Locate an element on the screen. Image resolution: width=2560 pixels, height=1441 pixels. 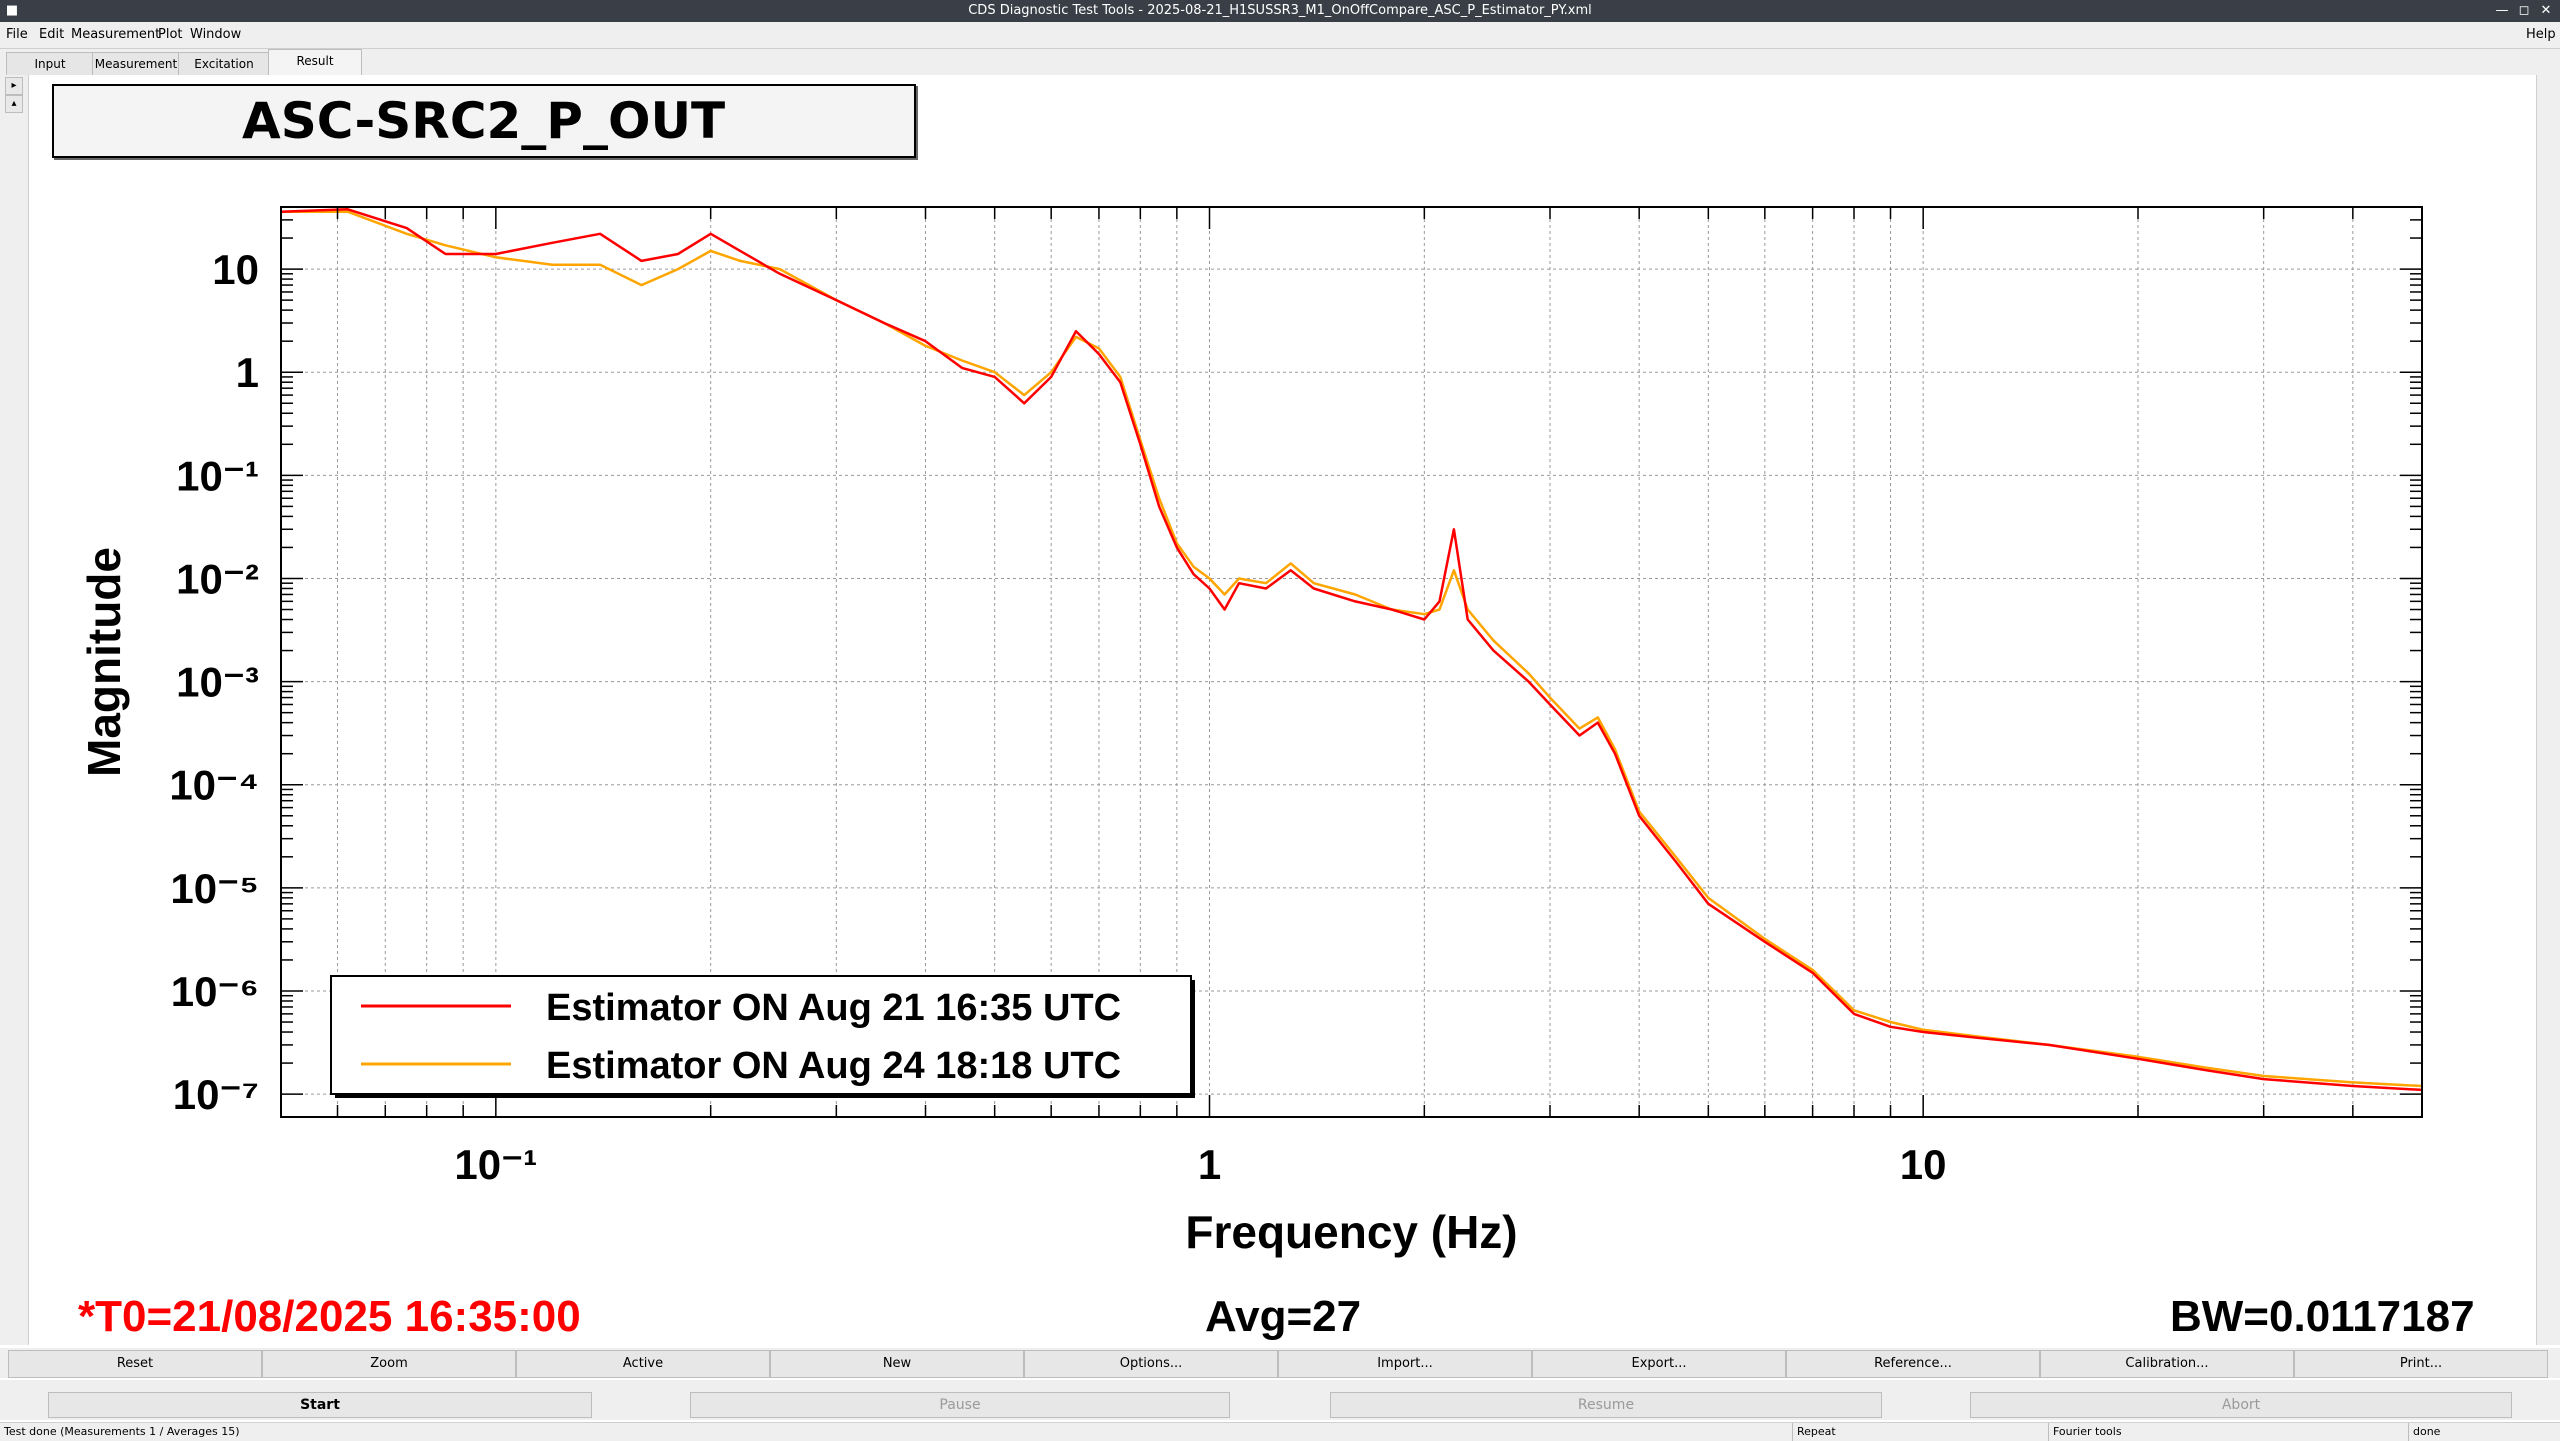
collapse-up-icon: ▴ is located at coordinates (14, 104).